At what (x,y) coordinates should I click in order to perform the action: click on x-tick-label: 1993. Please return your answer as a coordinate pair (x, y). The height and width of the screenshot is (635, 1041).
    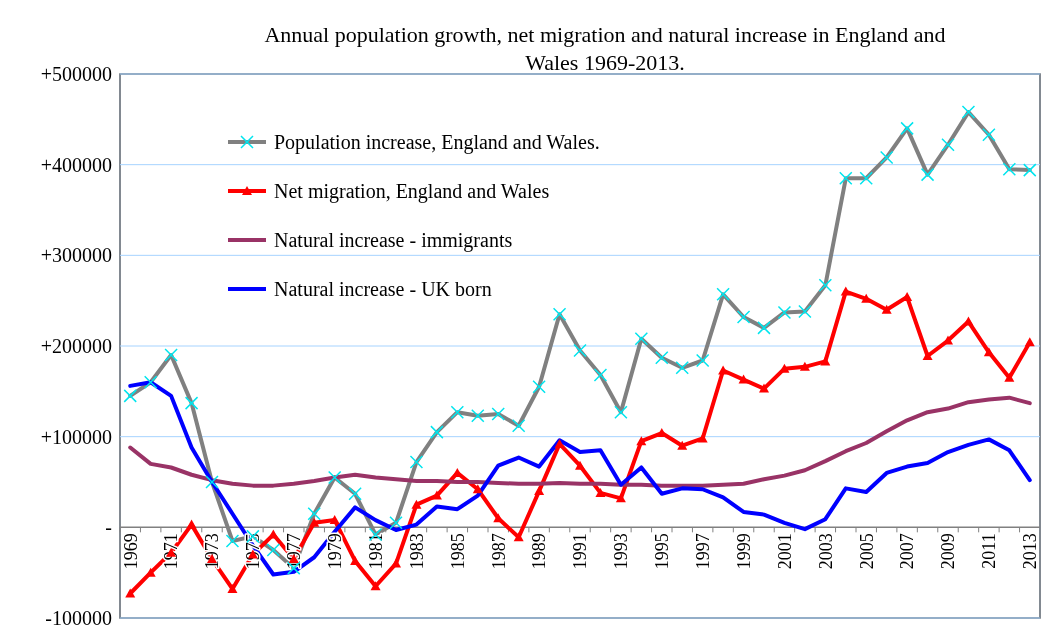
    Looking at the image, I should click on (621, 551).